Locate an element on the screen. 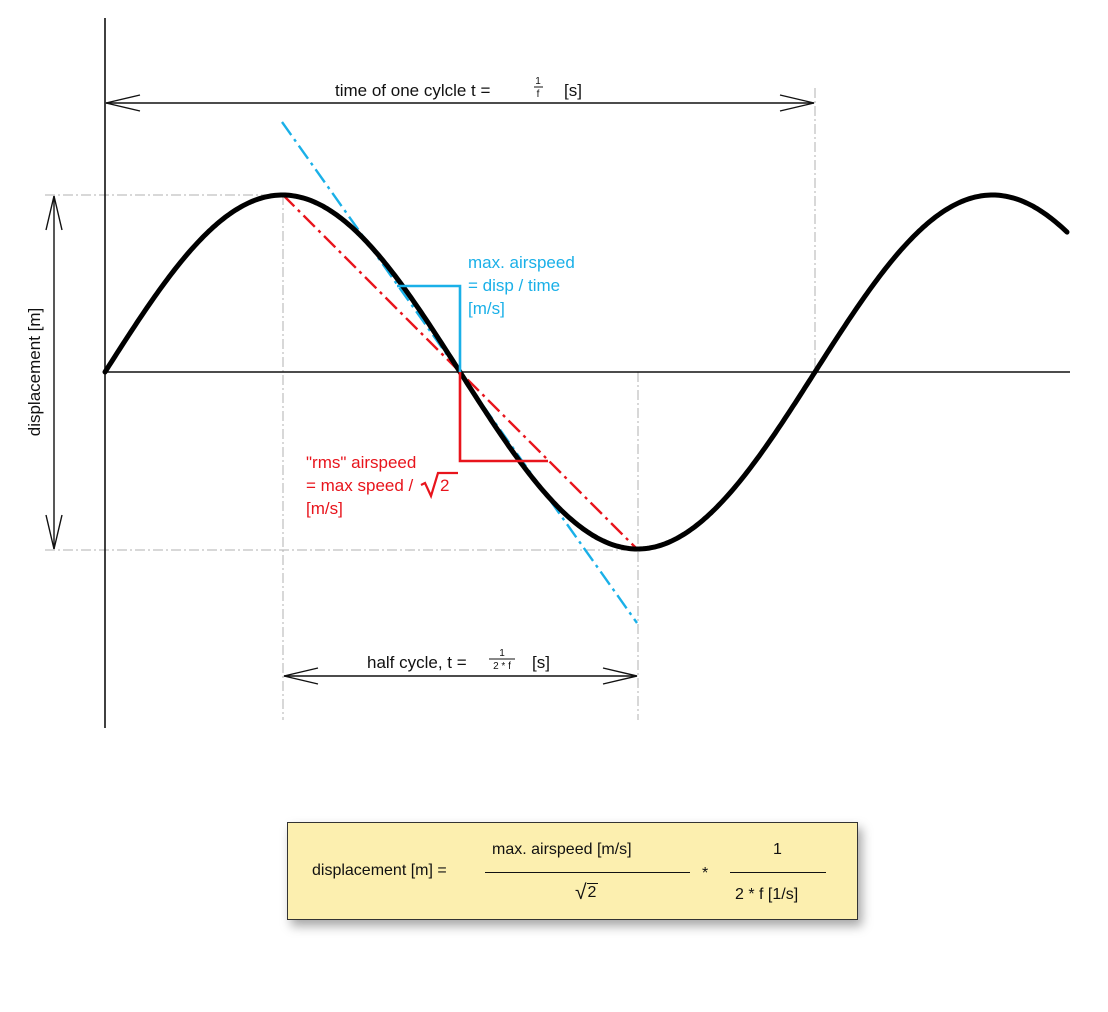 The width and height of the screenshot is (1108, 1012). formula-fraction1-numerator: max. airspeed [m/s] is located at coordinates (562, 849).